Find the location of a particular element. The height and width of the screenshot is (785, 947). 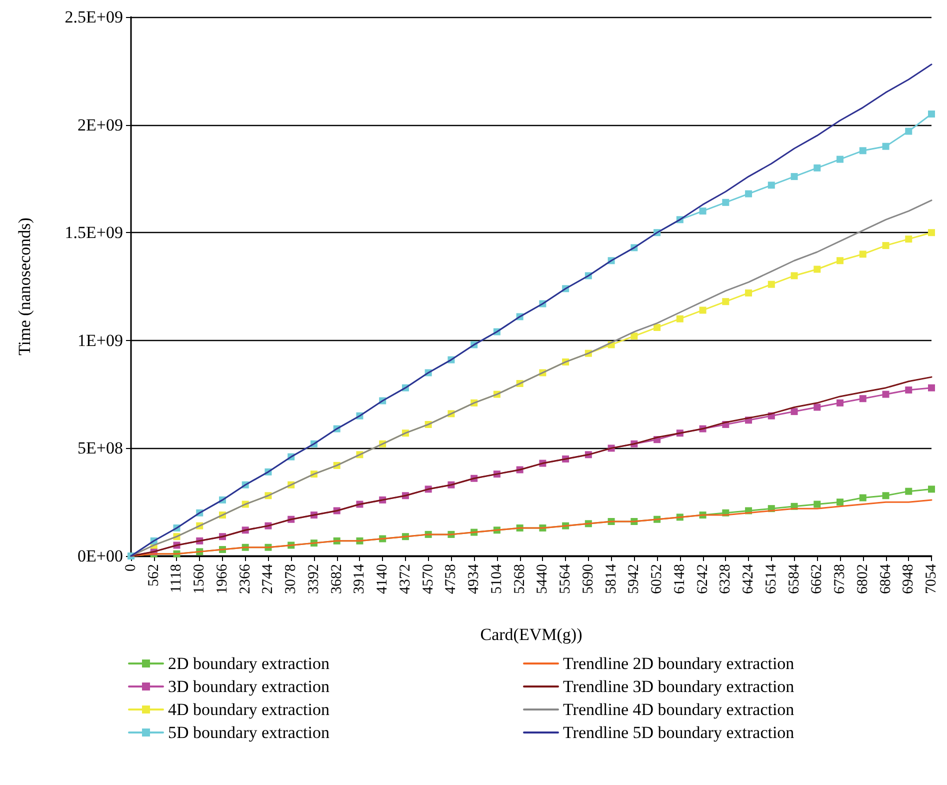

x-tick-label: 6948 is located at coordinates (908, 579).